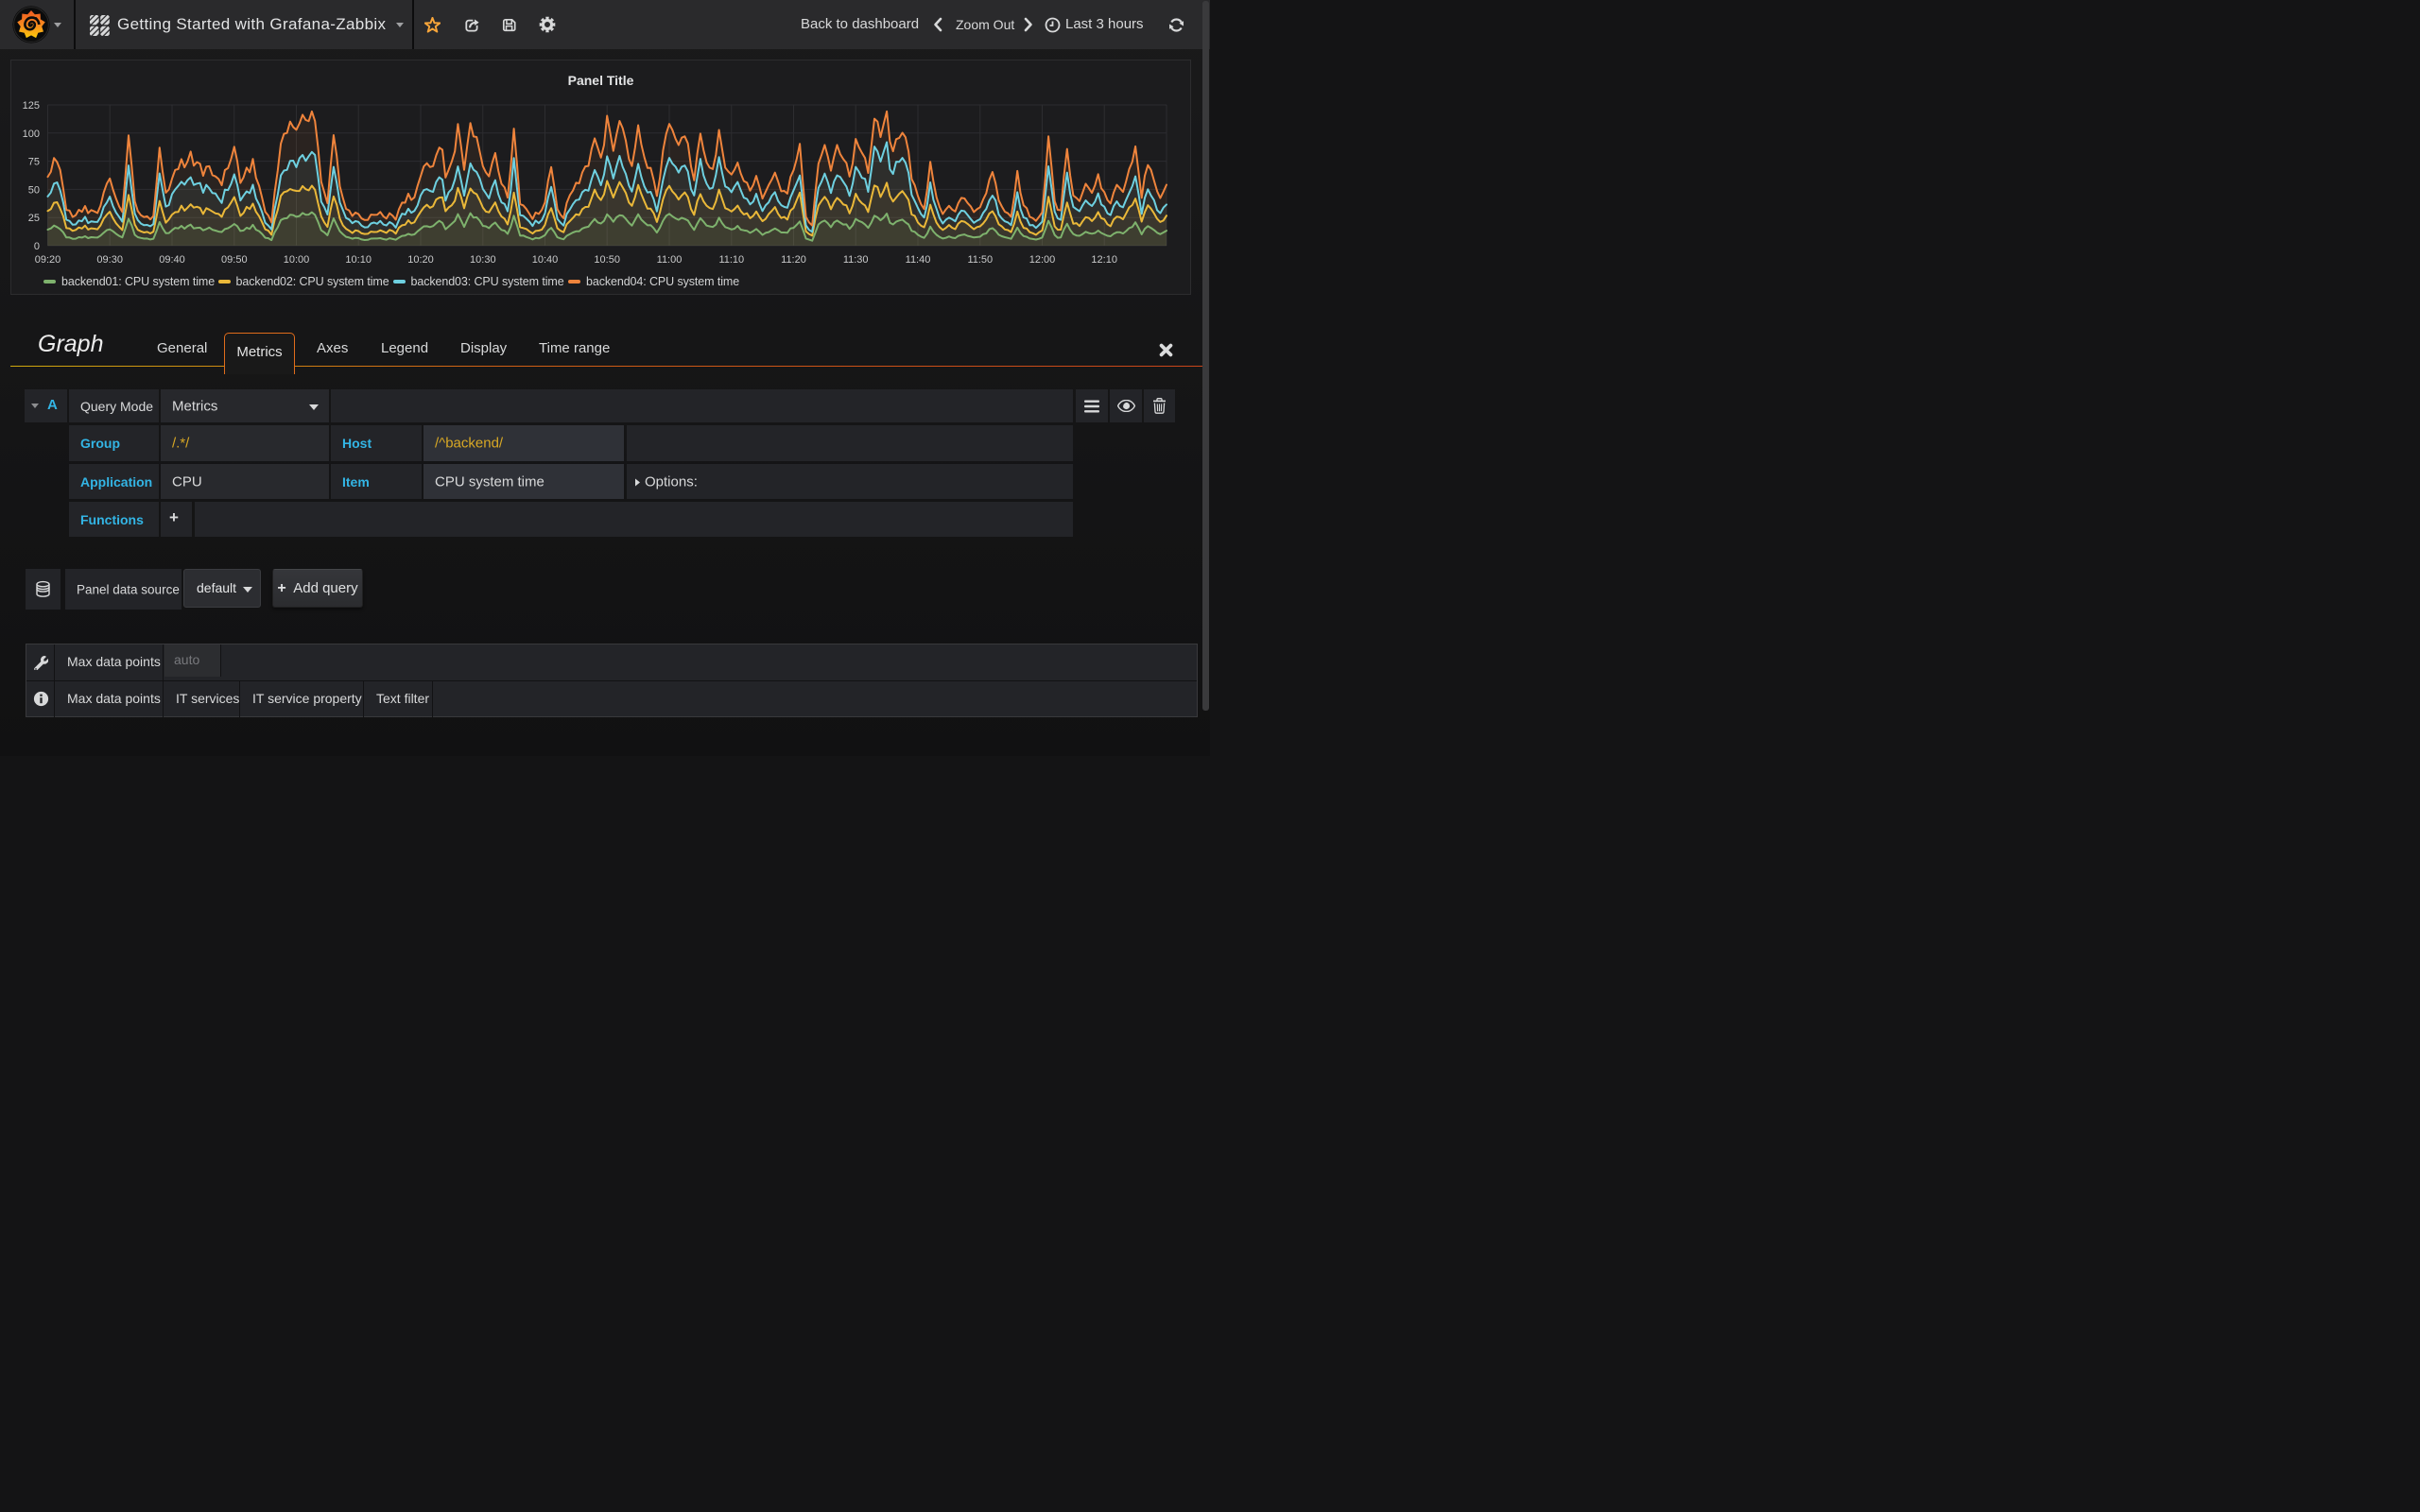 The image size is (2420, 1512). Describe the element at coordinates (234, 260) in the screenshot. I see `svg-text: 09:50` at that location.